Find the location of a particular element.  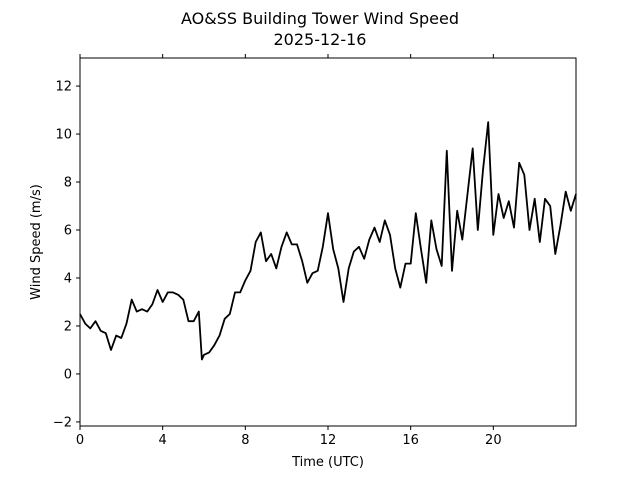

chart-subtitle: 2025-12-16 is located at coordinates (320, 39).